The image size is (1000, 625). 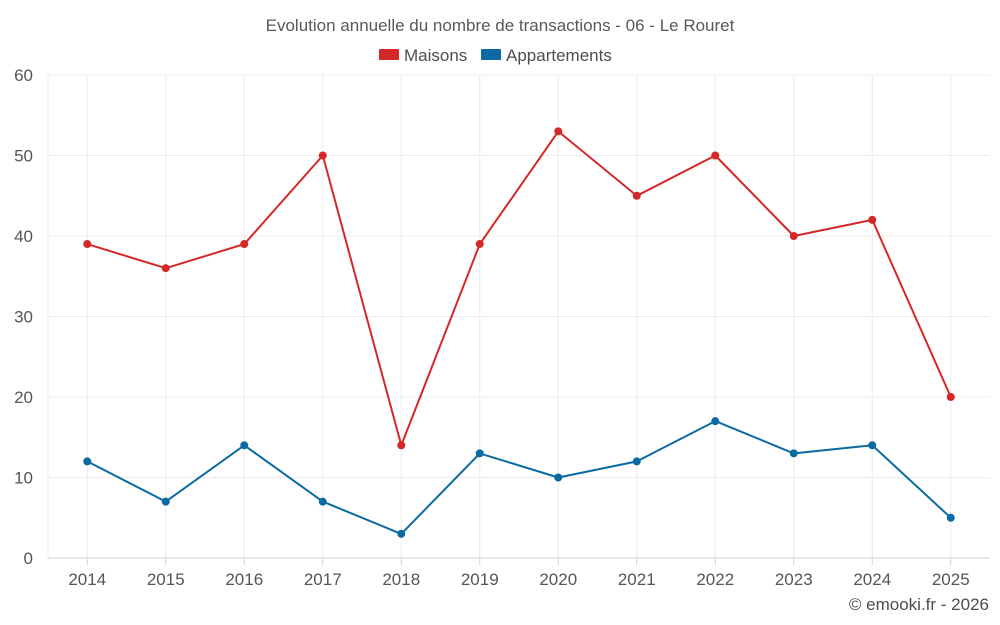 What do you see at coordinates (401, 445) in the screenshot?
I see `data-point-maisons: Maisons 2018: 14` at bounding box center [401, 445].